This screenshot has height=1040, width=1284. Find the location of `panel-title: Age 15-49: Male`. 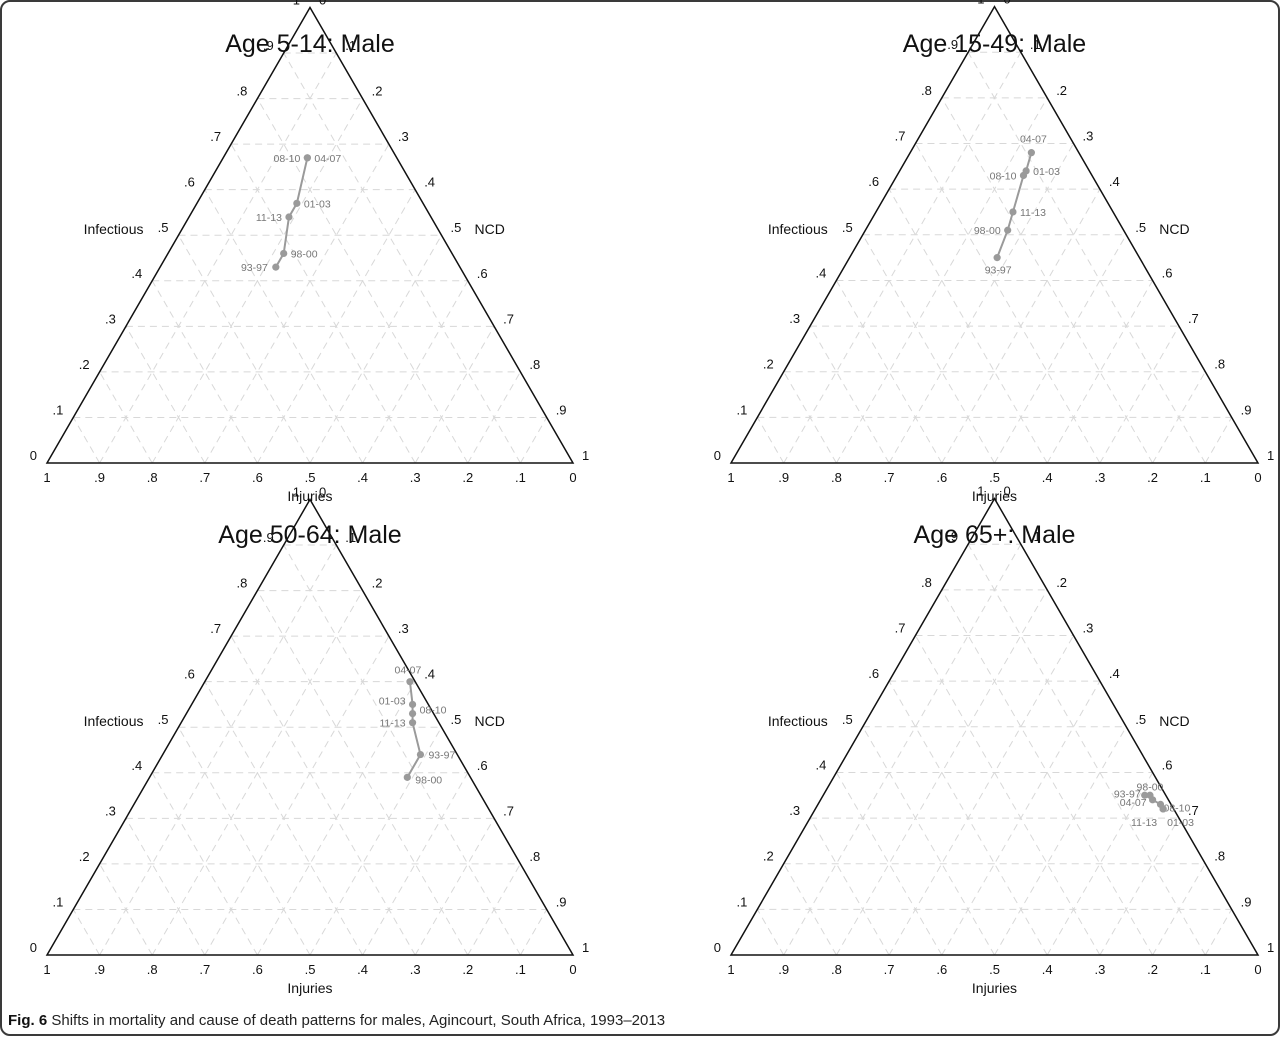

panel-title: Age 15-49: Male is located at coordinates (994, 44).